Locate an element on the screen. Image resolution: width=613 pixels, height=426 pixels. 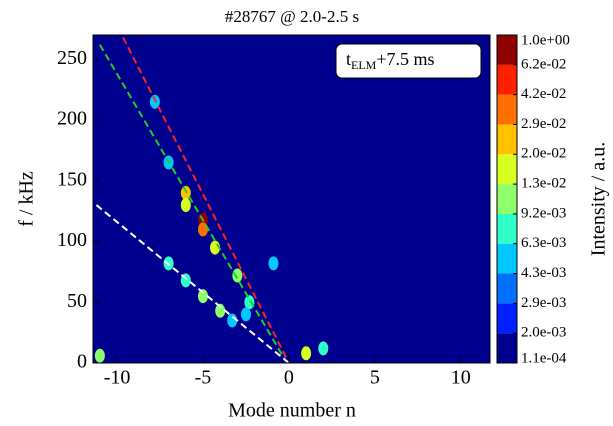
colorbar-tick-label: 2.0e-02 is located at coordinates (543, 154).